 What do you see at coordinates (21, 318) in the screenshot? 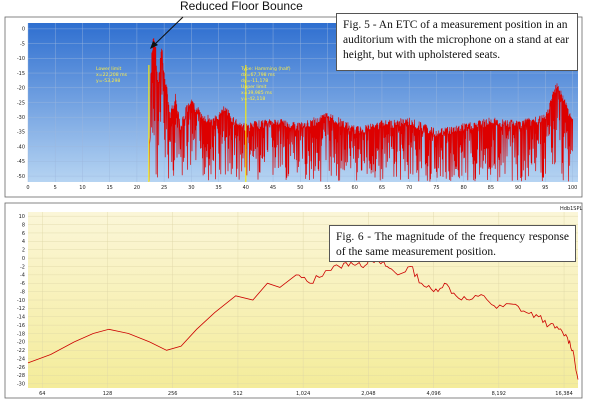
I see `fr-y-tick: -14` at bounding box center [21, 318].